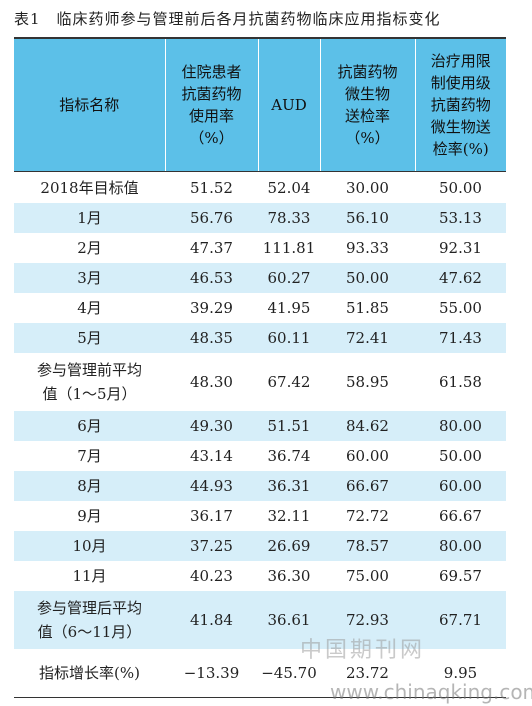  Describe the element at coordinates (211, 486) in the screenshot. I see `cell: 44.93` at that location.